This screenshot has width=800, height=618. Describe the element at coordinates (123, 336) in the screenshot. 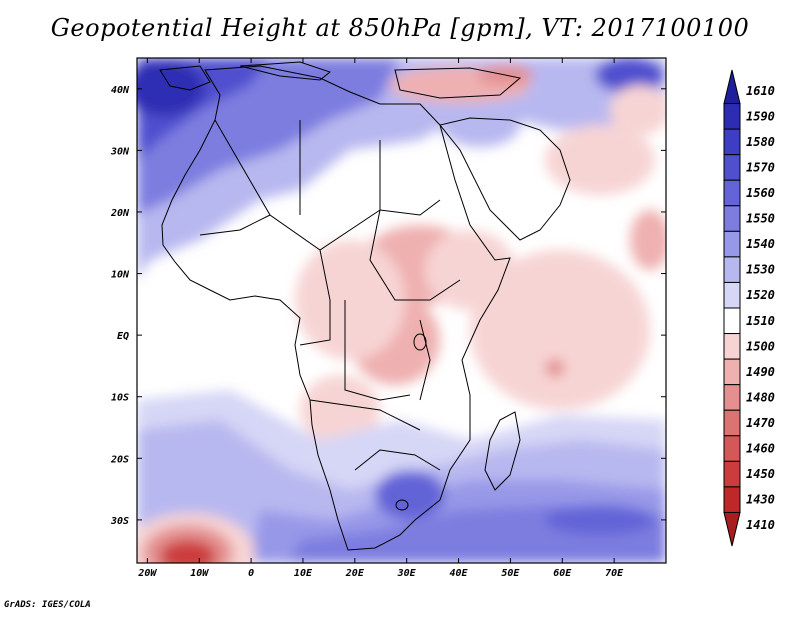

I see `y-tick-label: EQ` at that location.